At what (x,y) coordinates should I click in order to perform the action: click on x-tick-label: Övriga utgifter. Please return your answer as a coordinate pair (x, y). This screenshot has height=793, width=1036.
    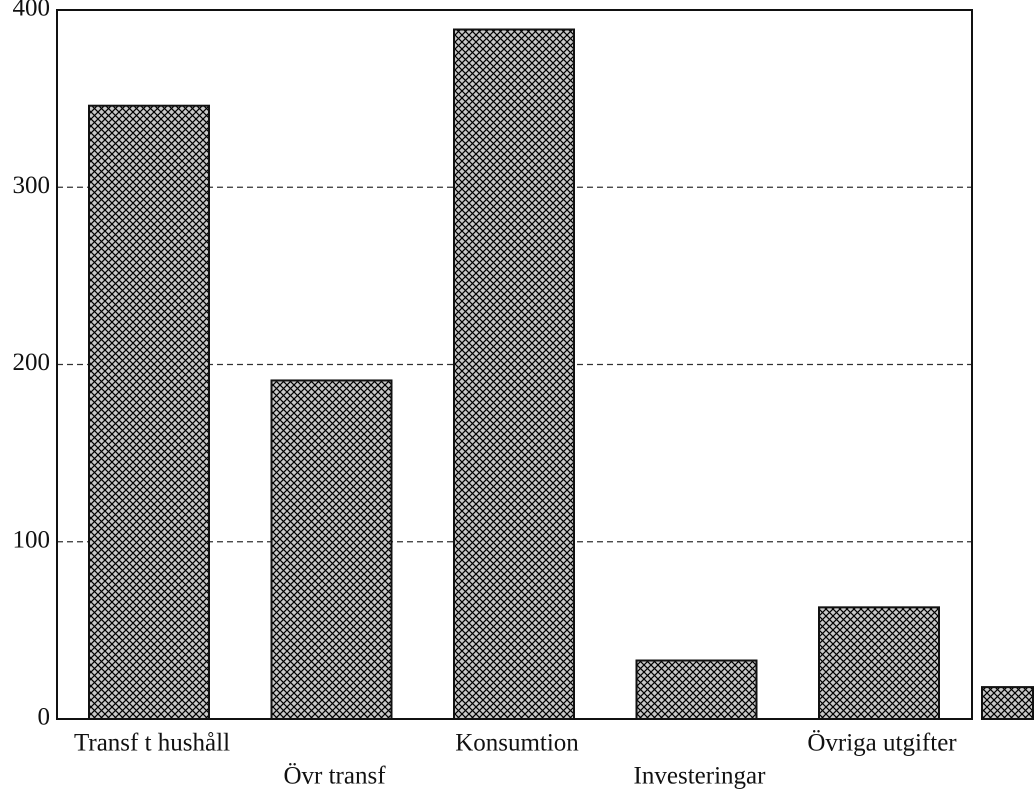
    Looking at the image, I should click on (882, 743).